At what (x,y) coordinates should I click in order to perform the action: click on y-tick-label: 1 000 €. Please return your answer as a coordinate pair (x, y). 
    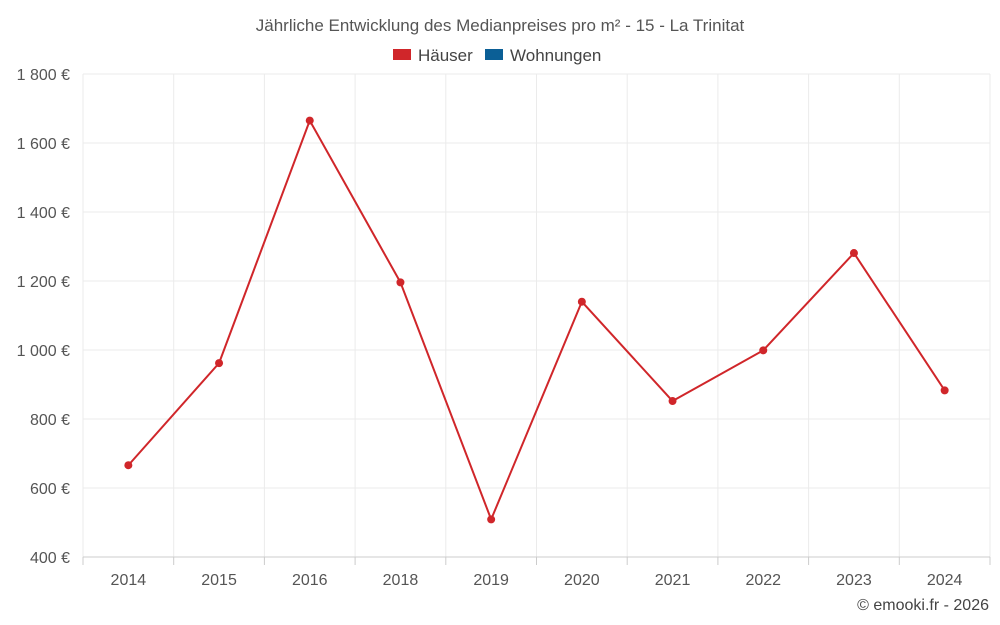
    Looking at the image, I should click on (43, 351).